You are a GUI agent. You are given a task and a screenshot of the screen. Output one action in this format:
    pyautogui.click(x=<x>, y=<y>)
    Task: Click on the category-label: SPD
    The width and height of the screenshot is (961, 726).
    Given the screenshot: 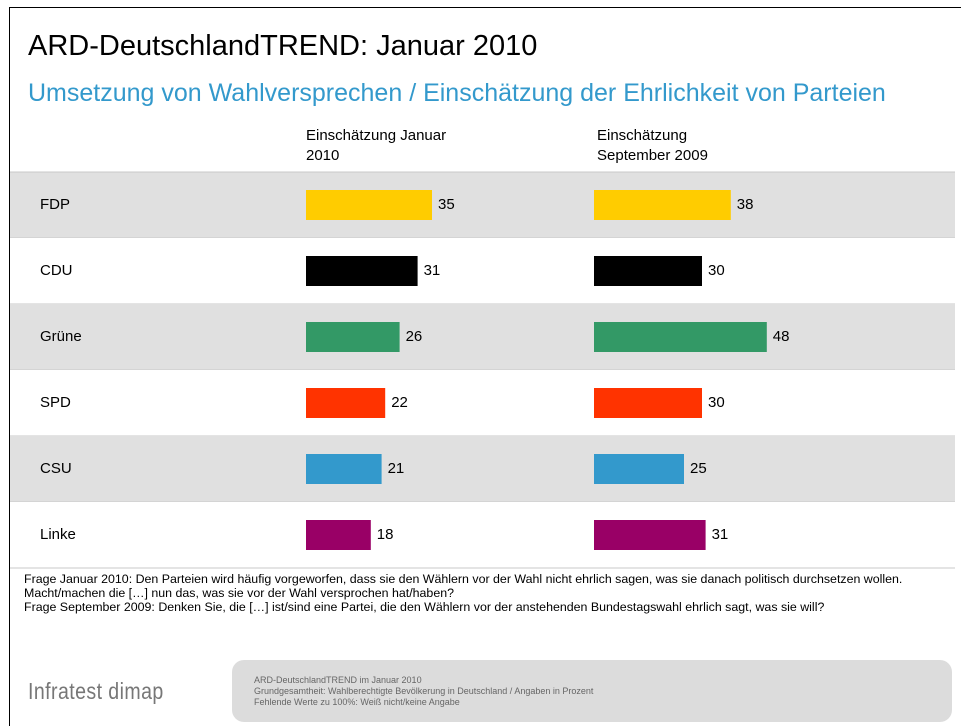 What is the action you would take?
    pyautogui.click(x=55, y=402)
    